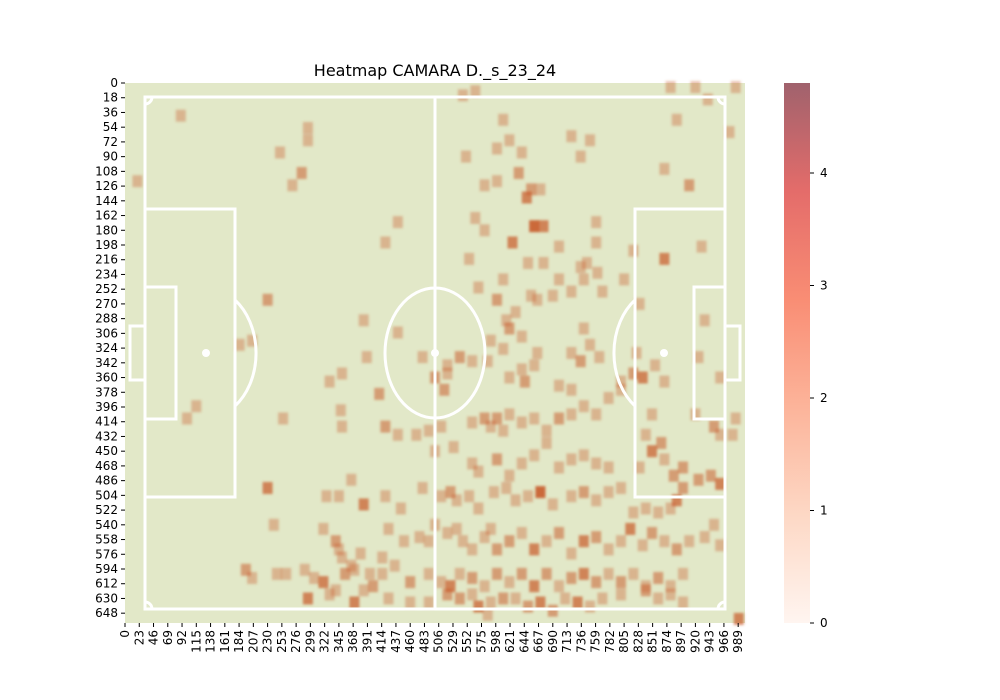 The height and width of the screenshot is (700, 1000). Describe the element at coordinates (567, 641) in the screenshot. I see `x-tick-label: 713` at that location.